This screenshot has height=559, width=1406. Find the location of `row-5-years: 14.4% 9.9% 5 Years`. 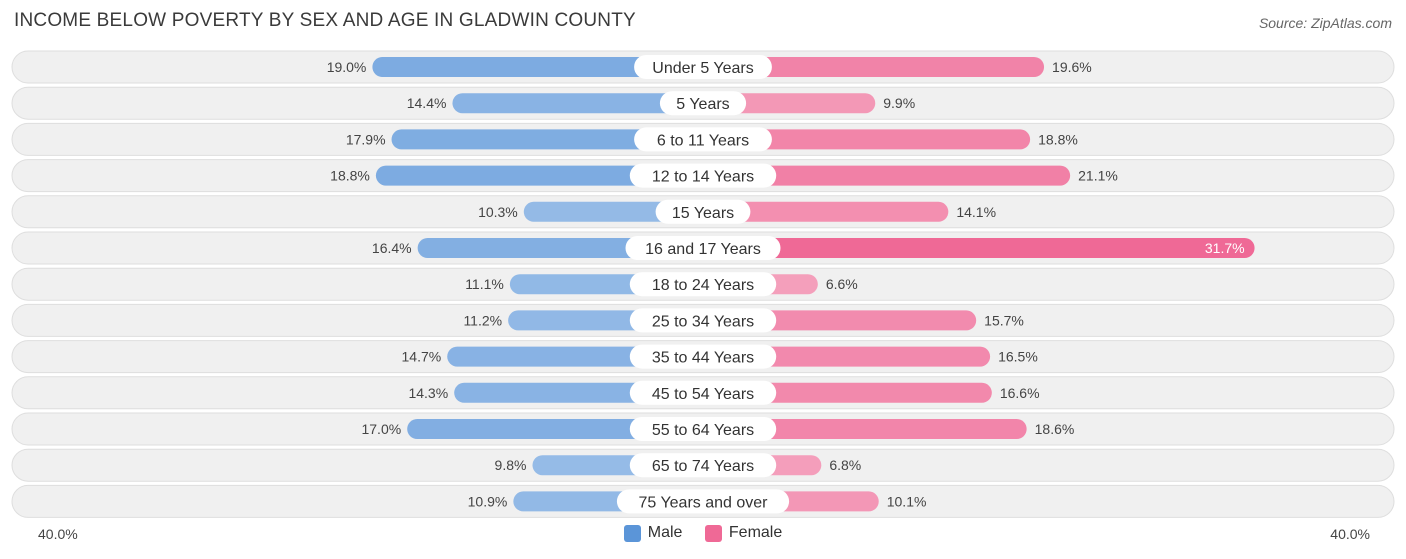

row-5-years: 14.4% 9.9% 5 Years is located at coordinates (703, 103).